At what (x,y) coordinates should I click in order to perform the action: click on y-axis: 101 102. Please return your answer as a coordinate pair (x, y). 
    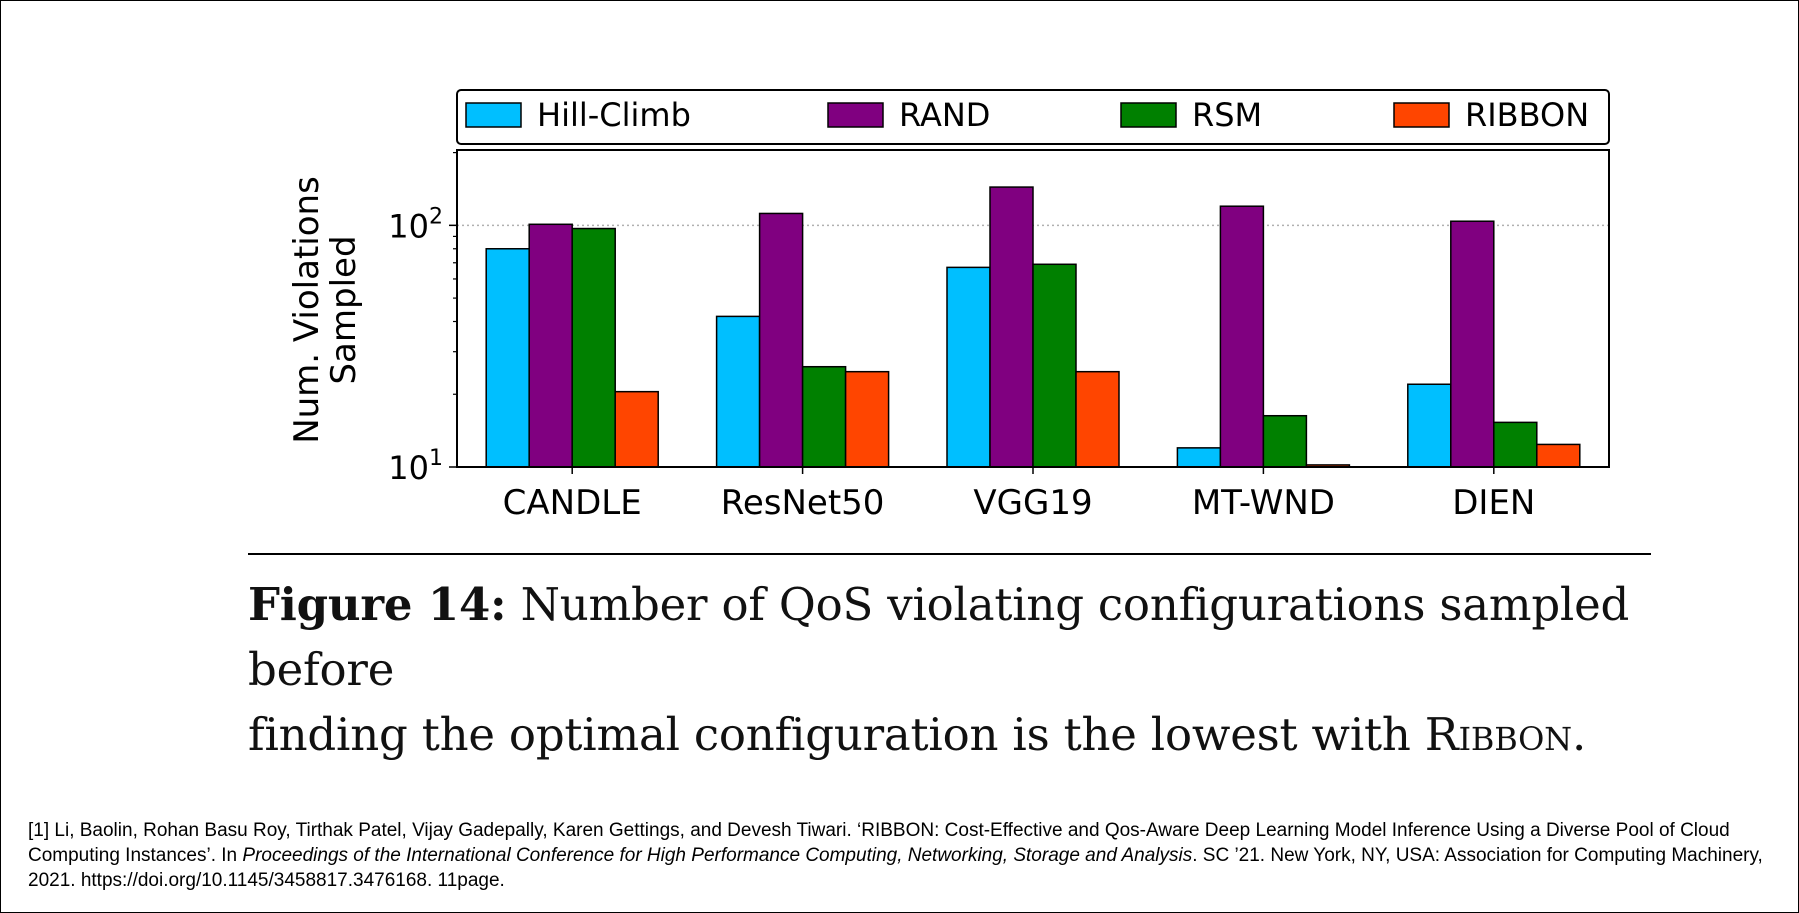
    Looking at the image, I should click on (422, 319).